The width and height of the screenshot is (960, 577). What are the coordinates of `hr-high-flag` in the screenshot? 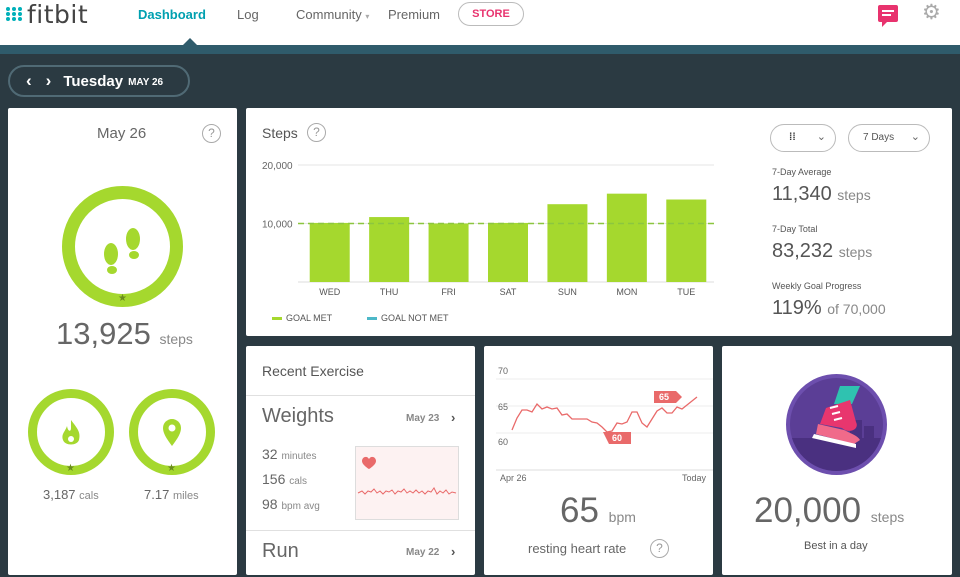 It's located at (668, 397).